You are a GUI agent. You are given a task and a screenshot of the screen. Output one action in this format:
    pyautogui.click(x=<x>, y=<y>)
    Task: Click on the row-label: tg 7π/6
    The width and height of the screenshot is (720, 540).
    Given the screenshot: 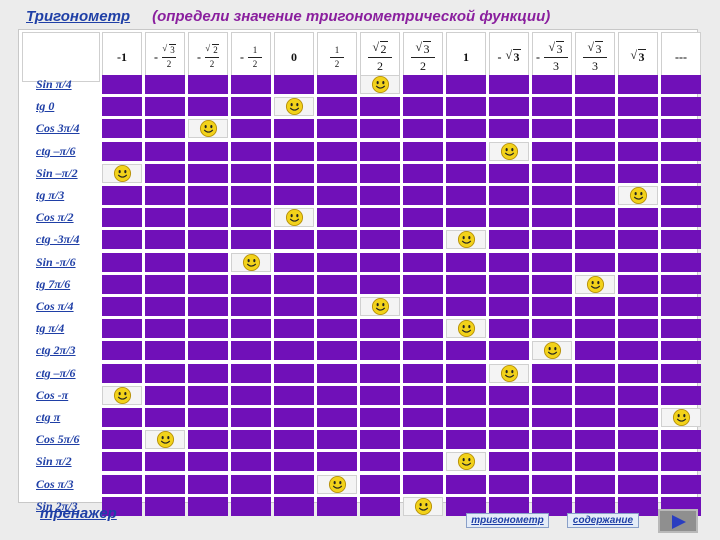 What is the action you would take?
    pyautogui.click(x=53, y=284)
    